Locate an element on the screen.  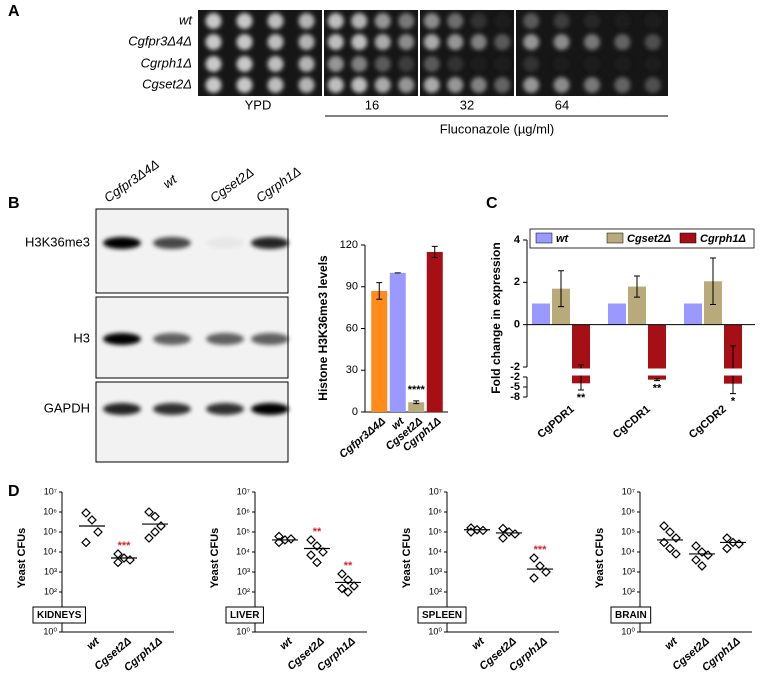
y-tick-label: 120 is located at coordinates (349, 245).